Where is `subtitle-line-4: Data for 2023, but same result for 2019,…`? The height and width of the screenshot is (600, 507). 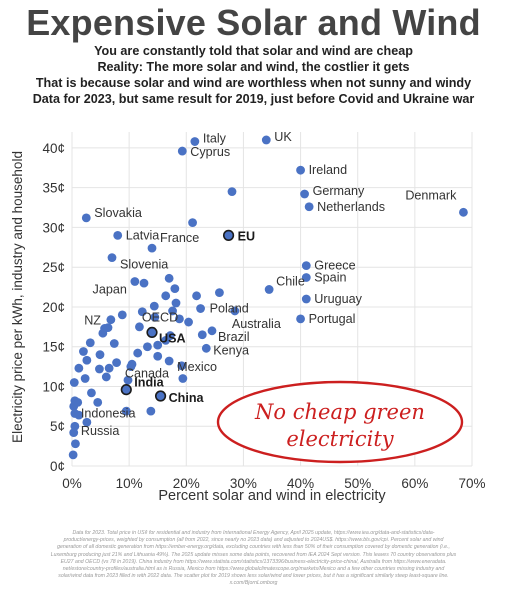
subtitle-line-4: Data for 2023, but same result for 2019,… is located at coordinates (253, 99).